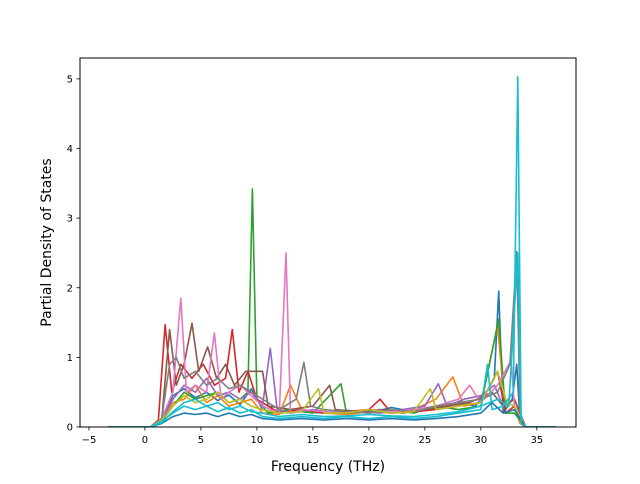 This screenshot has width=640, height=484. What do you see at coordinates (70, 149) in the screenshot?
I see `y-tick-label: 4` at bounding box center [70, 149].